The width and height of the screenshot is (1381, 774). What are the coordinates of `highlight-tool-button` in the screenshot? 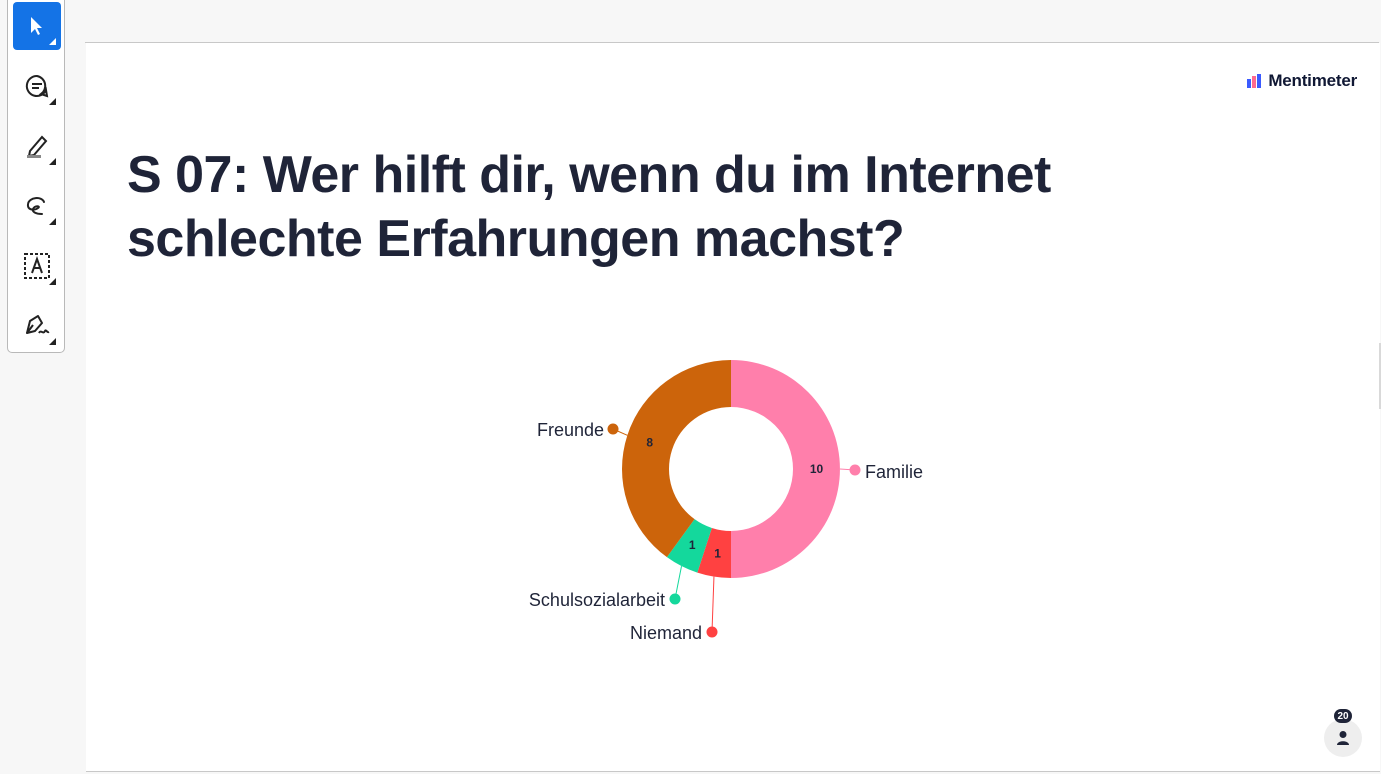 It's located at (37, 146).